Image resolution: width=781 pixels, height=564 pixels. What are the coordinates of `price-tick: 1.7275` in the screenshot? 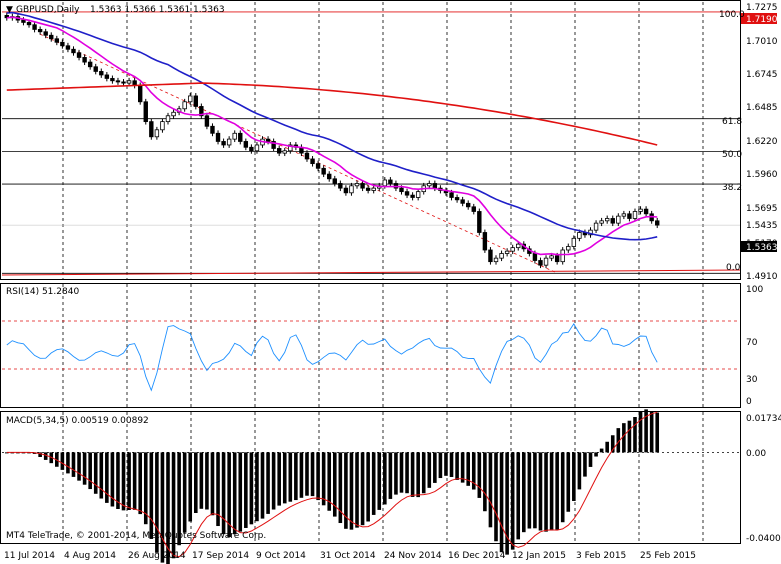 It's located at (762, 8).